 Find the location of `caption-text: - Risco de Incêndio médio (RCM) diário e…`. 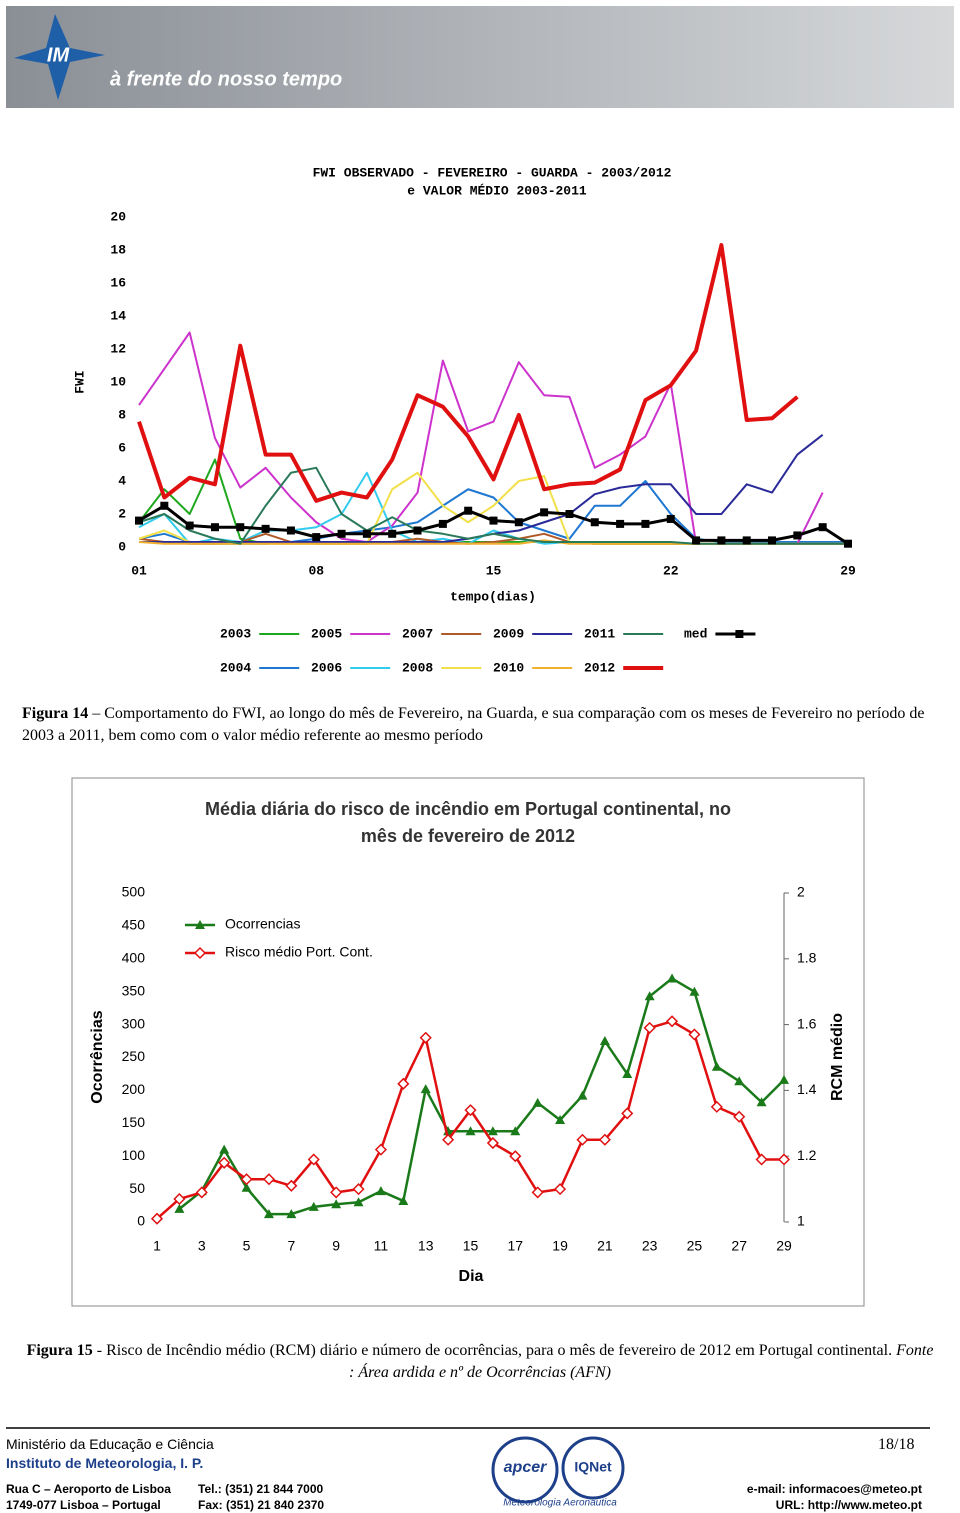

caption-text: - Risco de Incêndio médio (RCM) diário e… is located at coordinates (494, 1350).